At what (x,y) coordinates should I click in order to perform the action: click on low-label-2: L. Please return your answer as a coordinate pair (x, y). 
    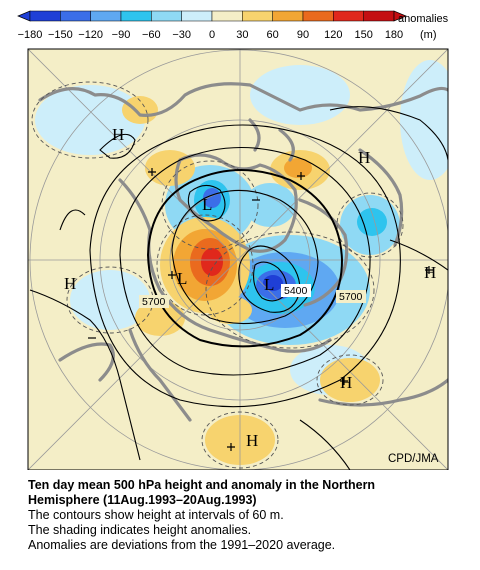
    Looking at the image, I should click on (182, 278).